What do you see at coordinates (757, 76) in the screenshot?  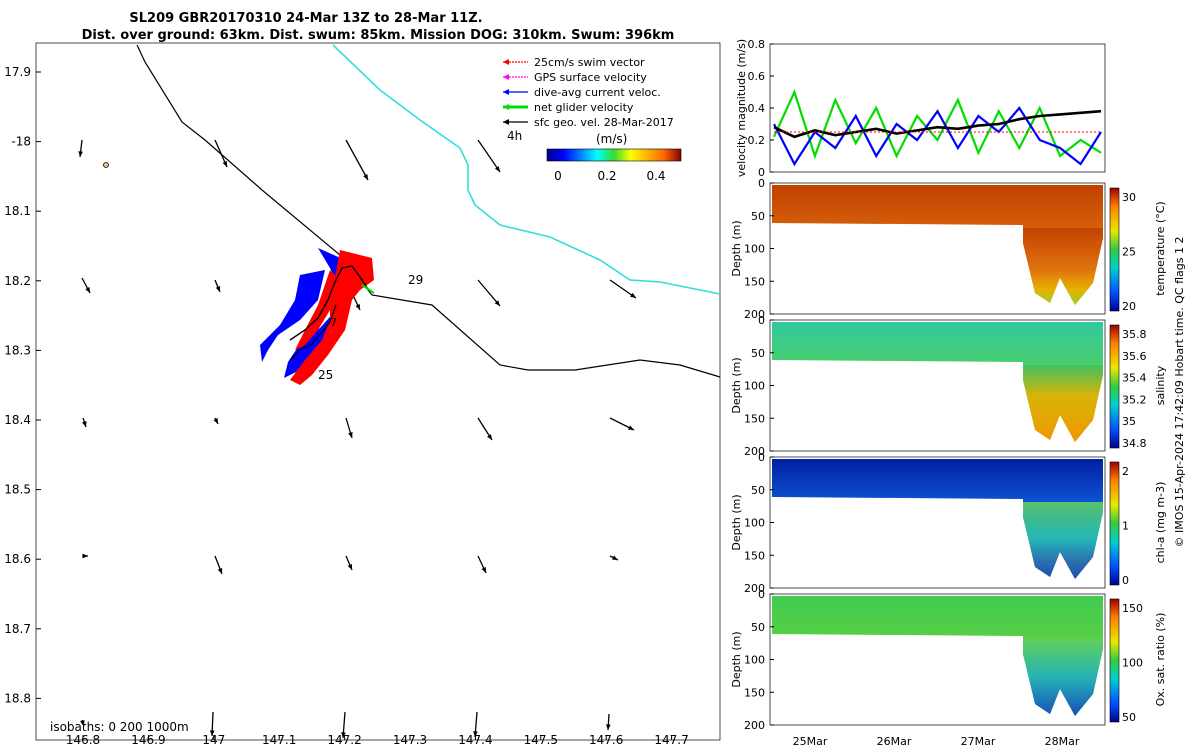 I see `velocity-y-tick-label: 0.6` at bounding box center [757, 76].